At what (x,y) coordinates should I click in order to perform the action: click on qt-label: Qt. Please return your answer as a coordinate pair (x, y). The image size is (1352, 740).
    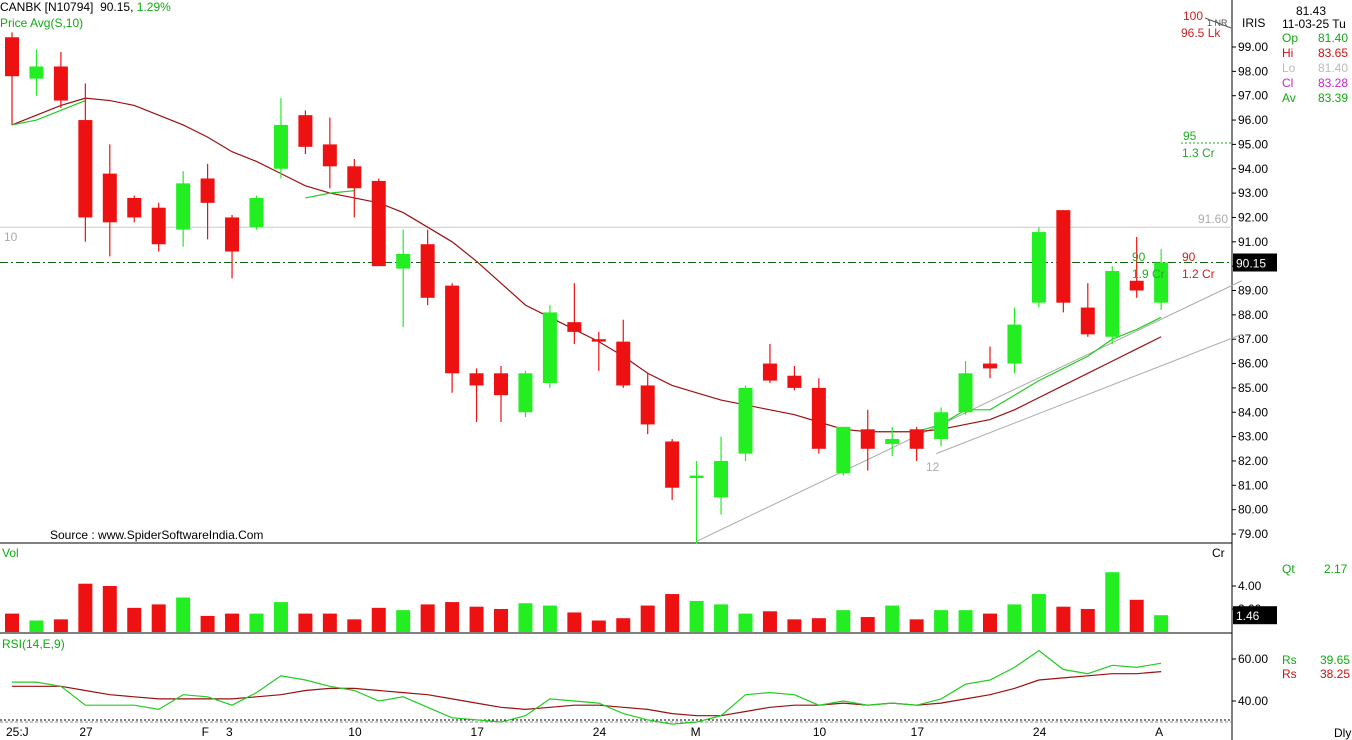
    Looking at the image, I should click on (1288, 569).